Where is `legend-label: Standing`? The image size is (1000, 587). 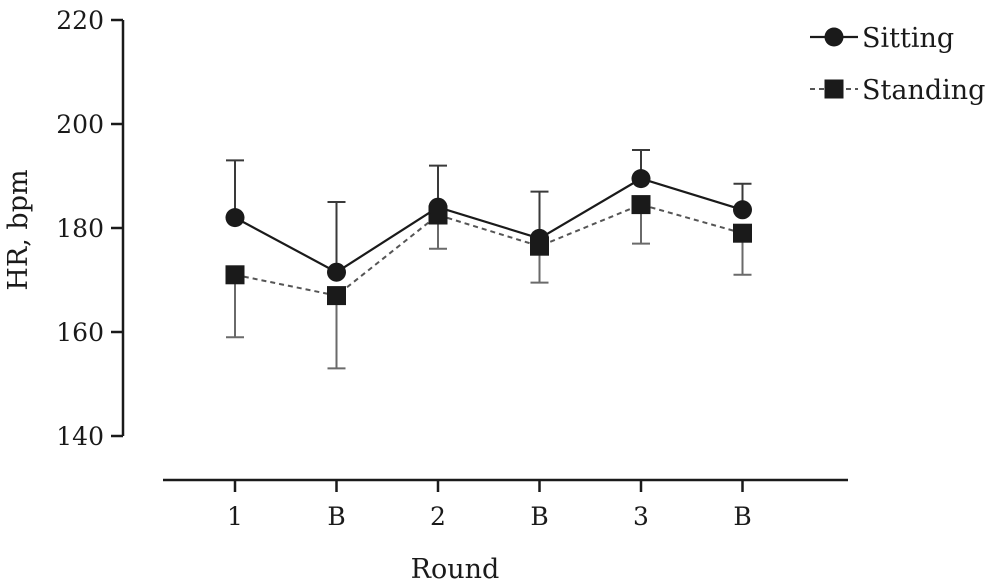
legend-label: Standing is located at coordinates (923, 90).